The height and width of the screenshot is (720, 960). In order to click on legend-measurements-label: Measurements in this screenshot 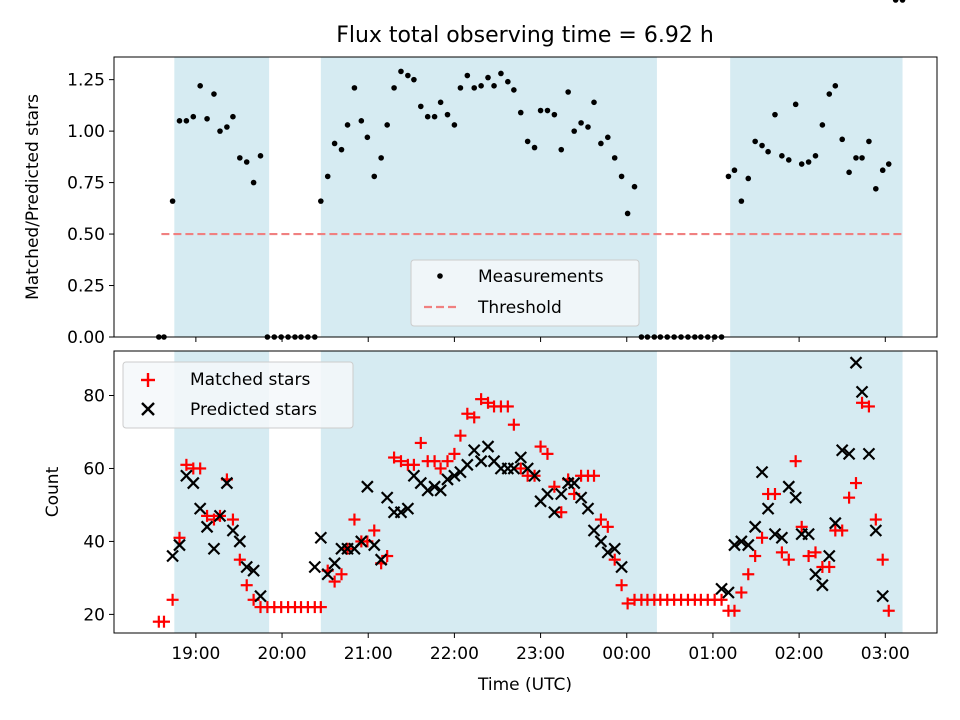, I will do `click(541, 277)`.